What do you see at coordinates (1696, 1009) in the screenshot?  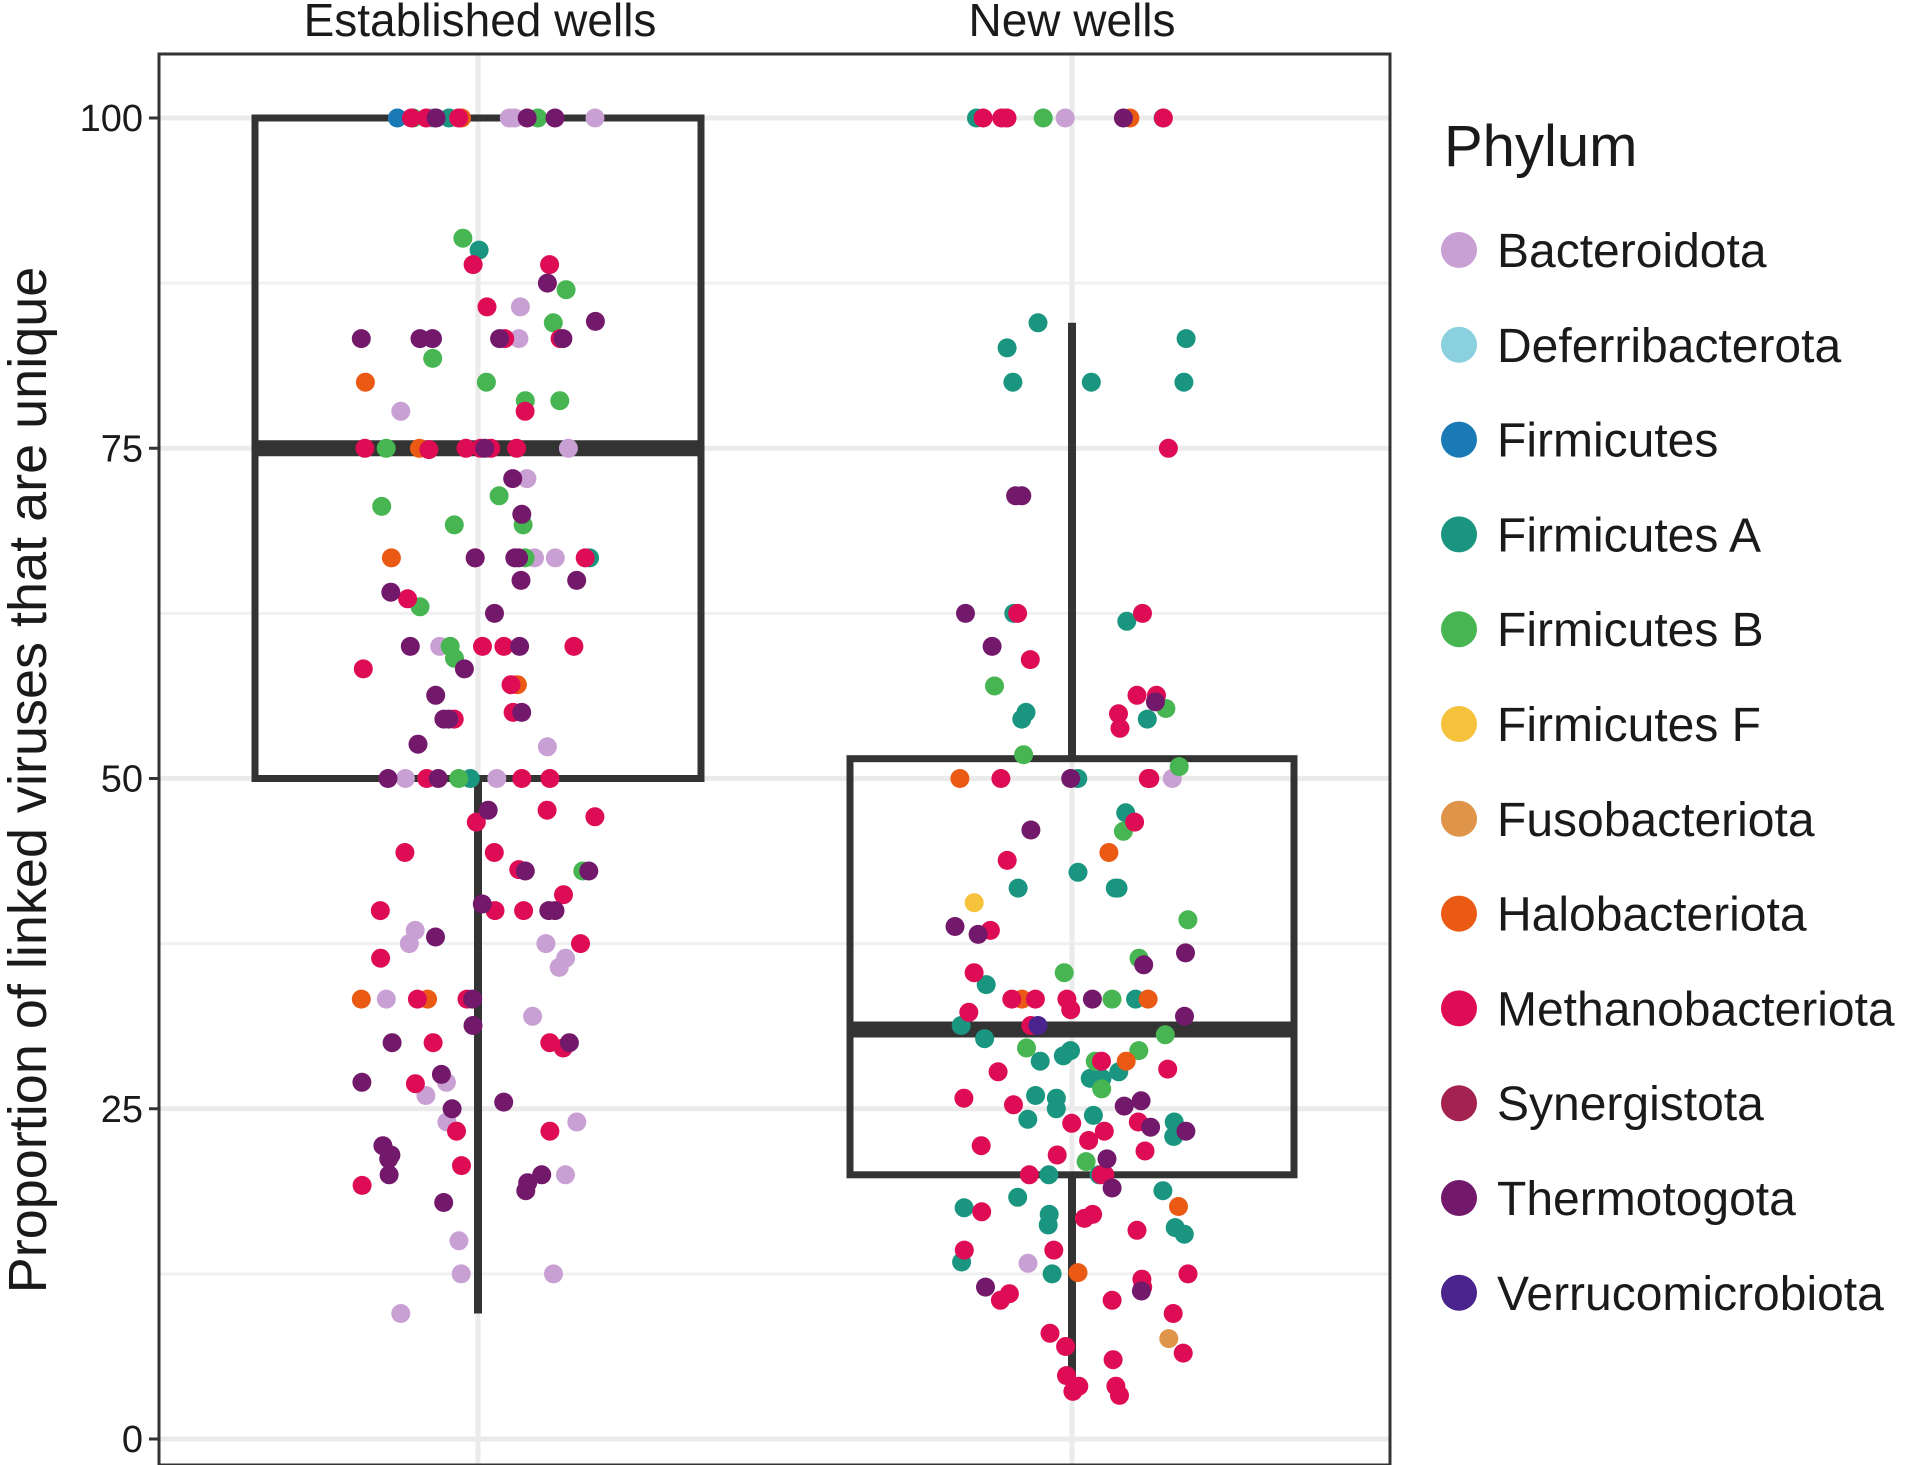 I see `legend-label: Methanobacteriota` at bounding box center [1696, 1009].